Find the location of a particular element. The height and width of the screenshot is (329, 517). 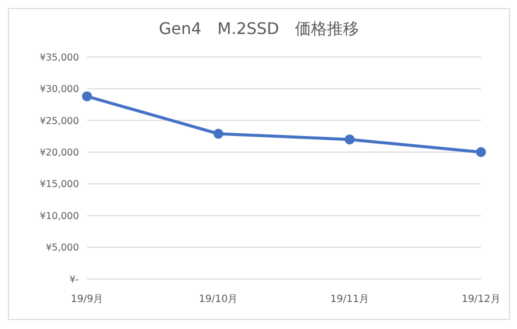

x-tick-label: 19/12月 is located at coordinates (481, 300).